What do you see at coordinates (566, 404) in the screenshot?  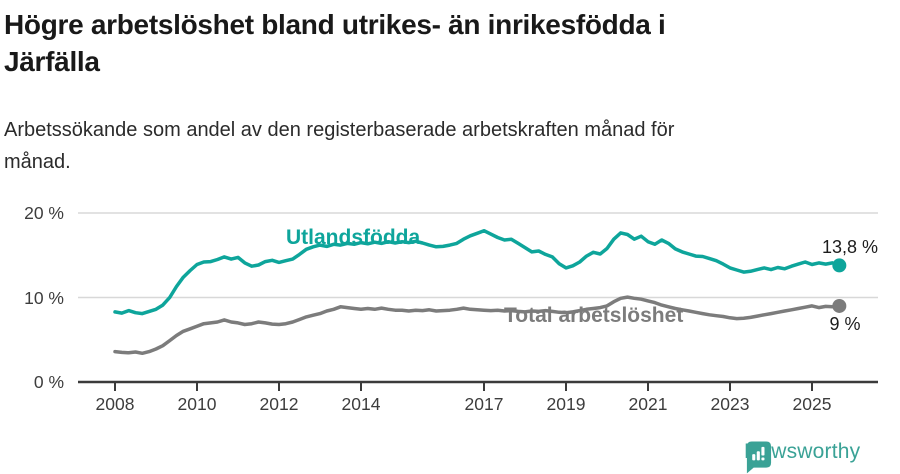 I see `x-tick-label: 2019` at bounding box center [566, 404].